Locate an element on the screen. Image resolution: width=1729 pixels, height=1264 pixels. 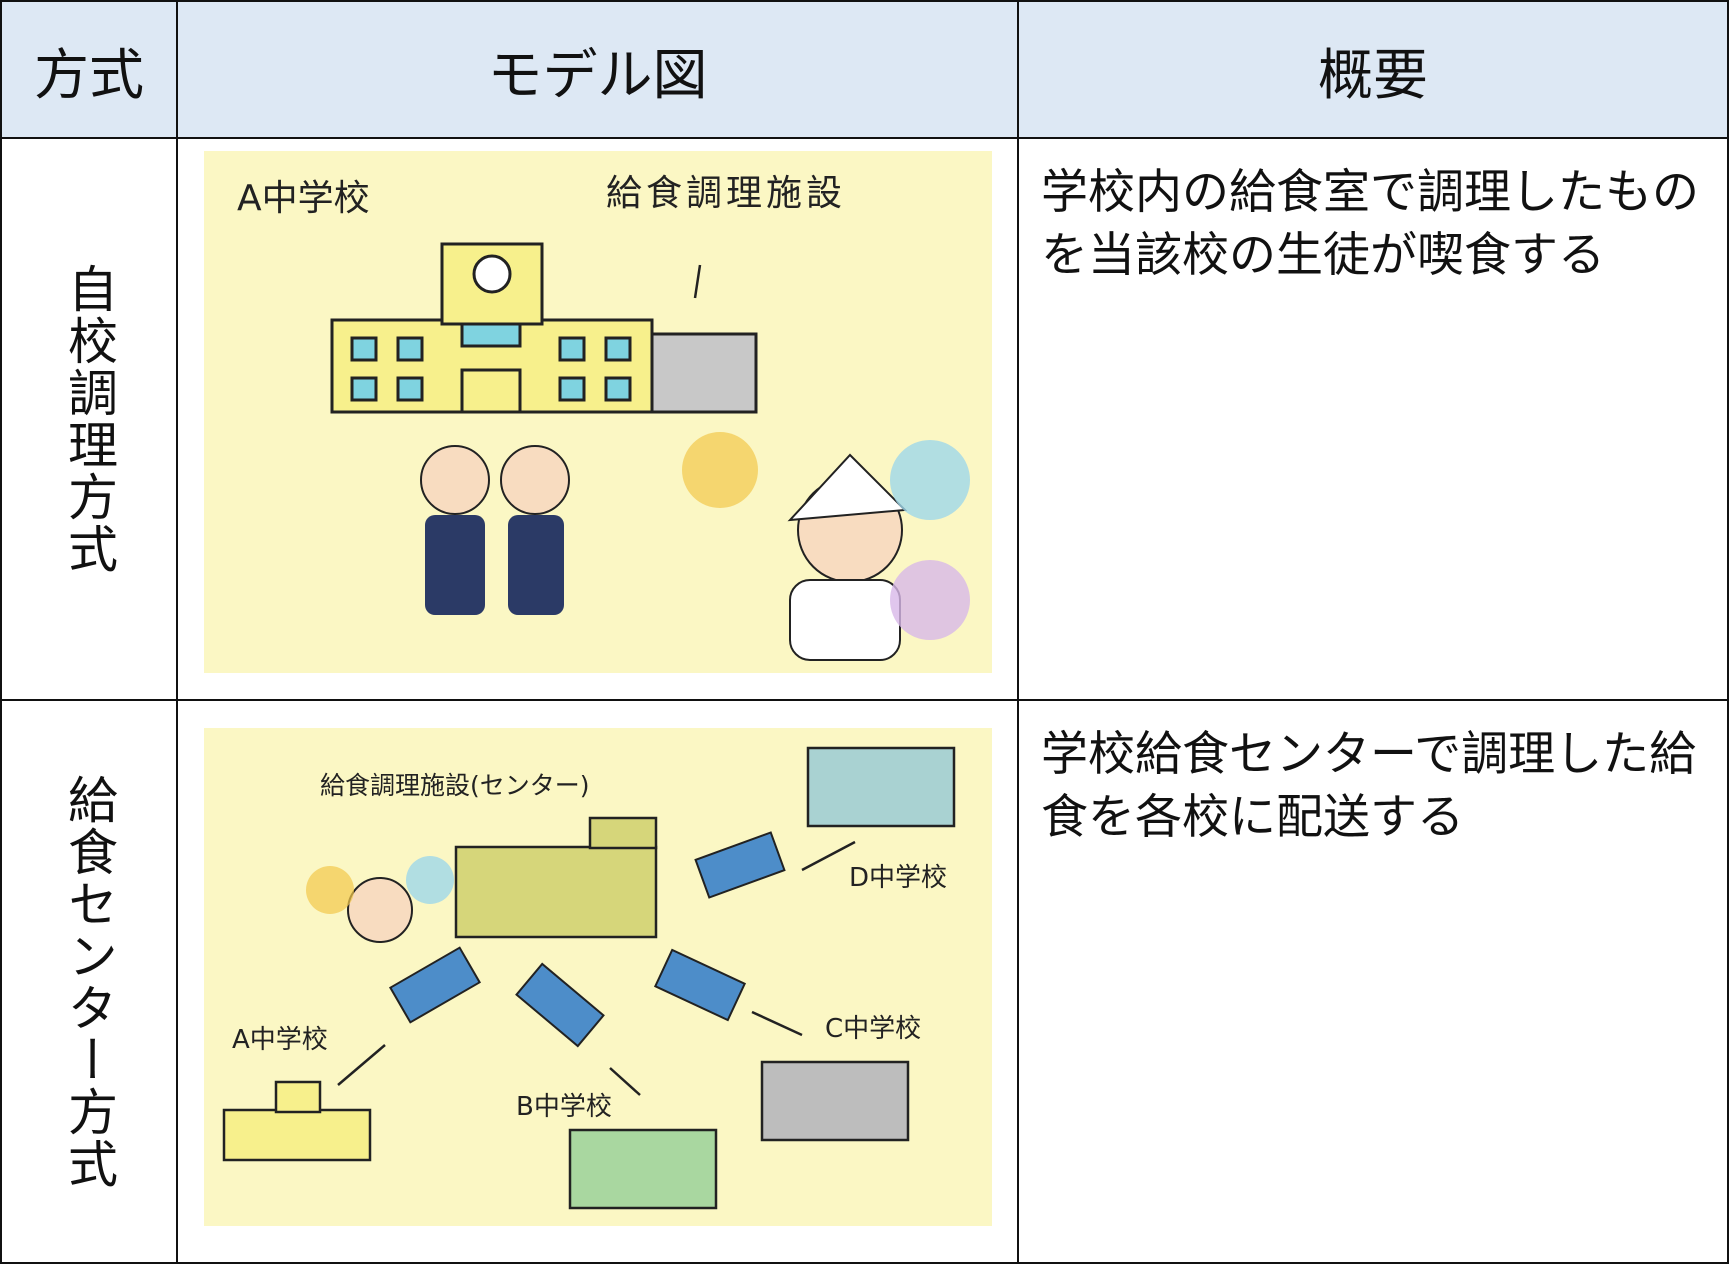
figure-label: B中学校 is located at coordinates (564, 1107).